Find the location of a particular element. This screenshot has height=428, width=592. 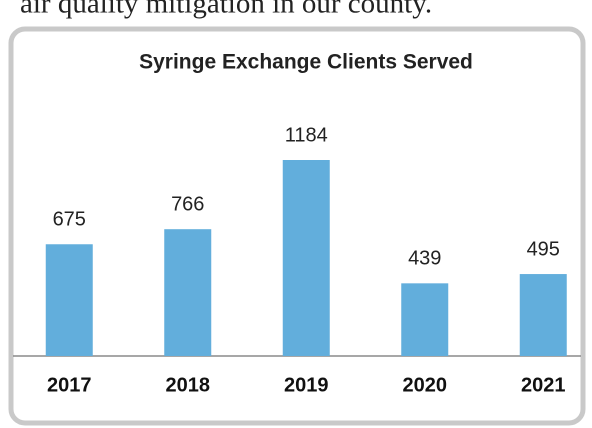

x-tick-label: 2021 is located at coordinates (543, 385).